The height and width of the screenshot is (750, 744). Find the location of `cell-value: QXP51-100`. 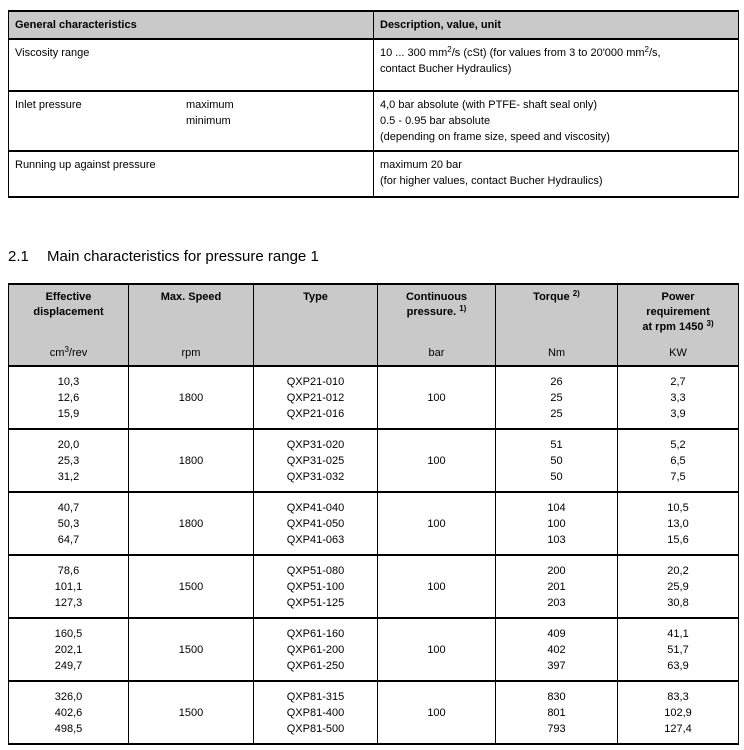

cell-value: QXP51-100 is located at coordinates (315, 586).